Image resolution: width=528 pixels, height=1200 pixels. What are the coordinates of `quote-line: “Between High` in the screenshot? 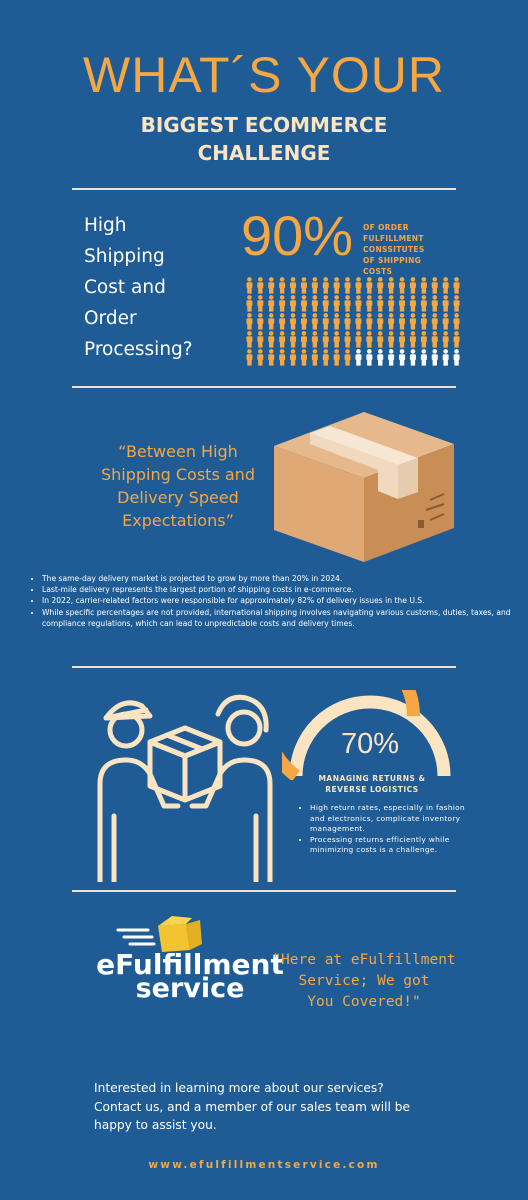 It's located at (178, 451).